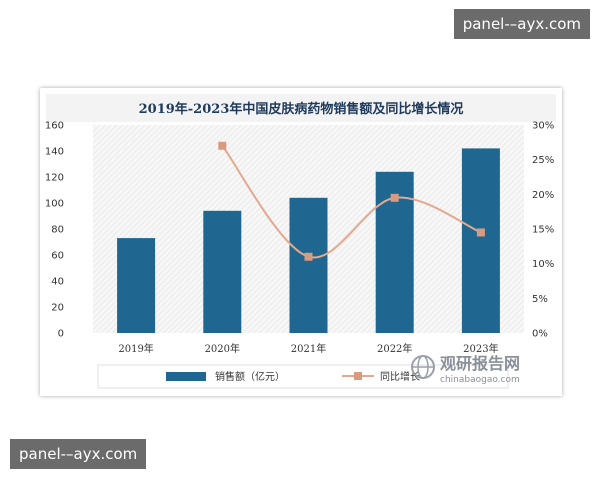  What do you see at coordinates (480, 380) in the screenshot?
I see `logo-domain: chinabaogao.com` at bounding box center [480, 380].